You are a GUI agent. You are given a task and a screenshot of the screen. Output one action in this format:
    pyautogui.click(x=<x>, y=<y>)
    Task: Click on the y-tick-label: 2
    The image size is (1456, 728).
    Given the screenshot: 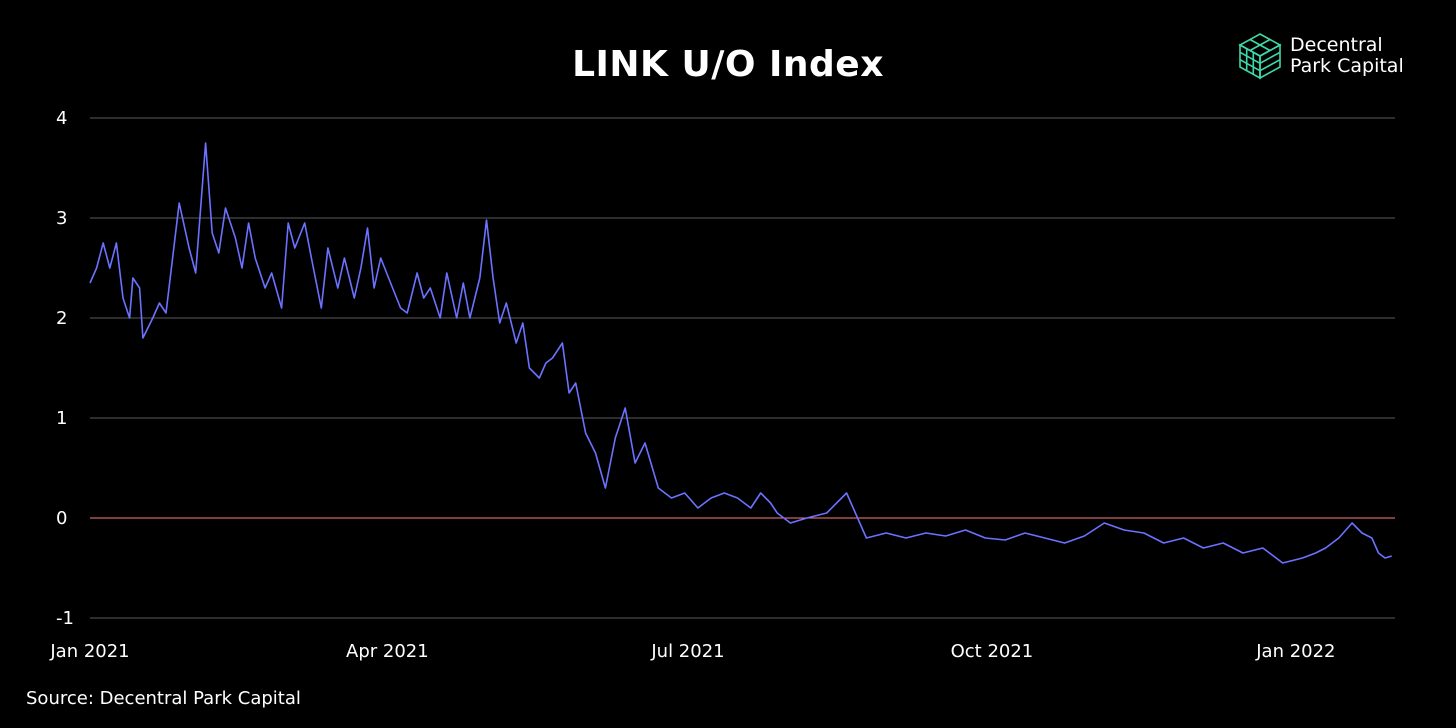 What is the action you would take?
    pyautogui.click(x=61, y=318)
    